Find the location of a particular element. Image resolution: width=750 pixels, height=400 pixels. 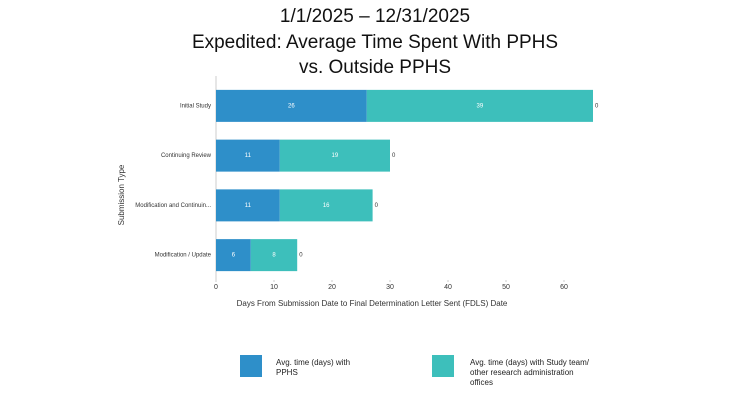

y-tick-label: Continuing Review is located at coordinates (186, 156).